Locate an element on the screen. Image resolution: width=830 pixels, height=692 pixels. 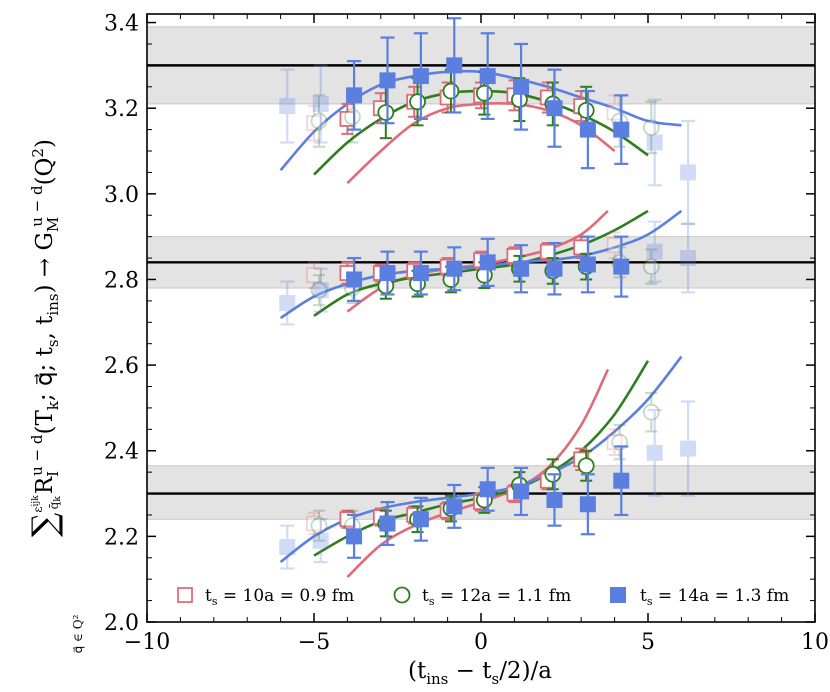
legend-label-ts14: t is located at coordinates (643, 596).